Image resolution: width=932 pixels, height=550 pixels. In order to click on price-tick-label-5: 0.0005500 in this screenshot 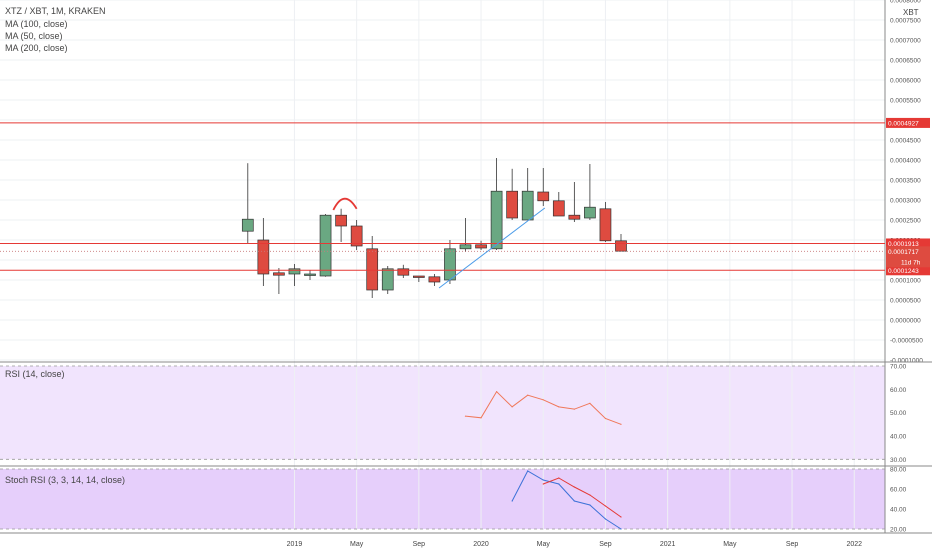, I will do `click(905, 101)`.